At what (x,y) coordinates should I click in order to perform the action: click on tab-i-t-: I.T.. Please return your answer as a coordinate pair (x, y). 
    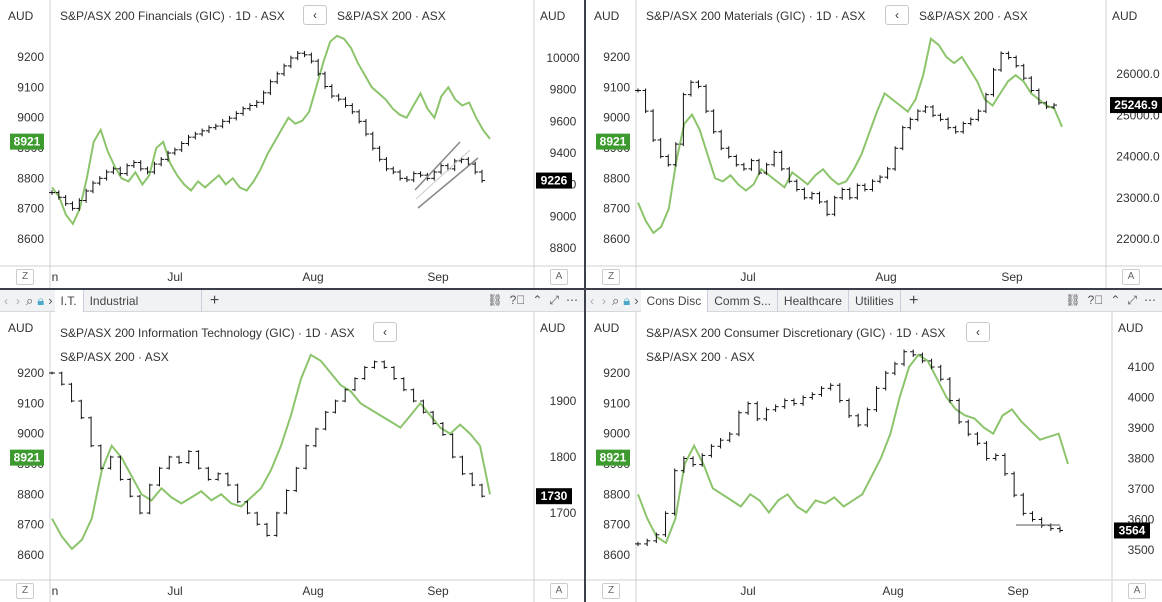
    Looking at the image, I should click on (69, 301).